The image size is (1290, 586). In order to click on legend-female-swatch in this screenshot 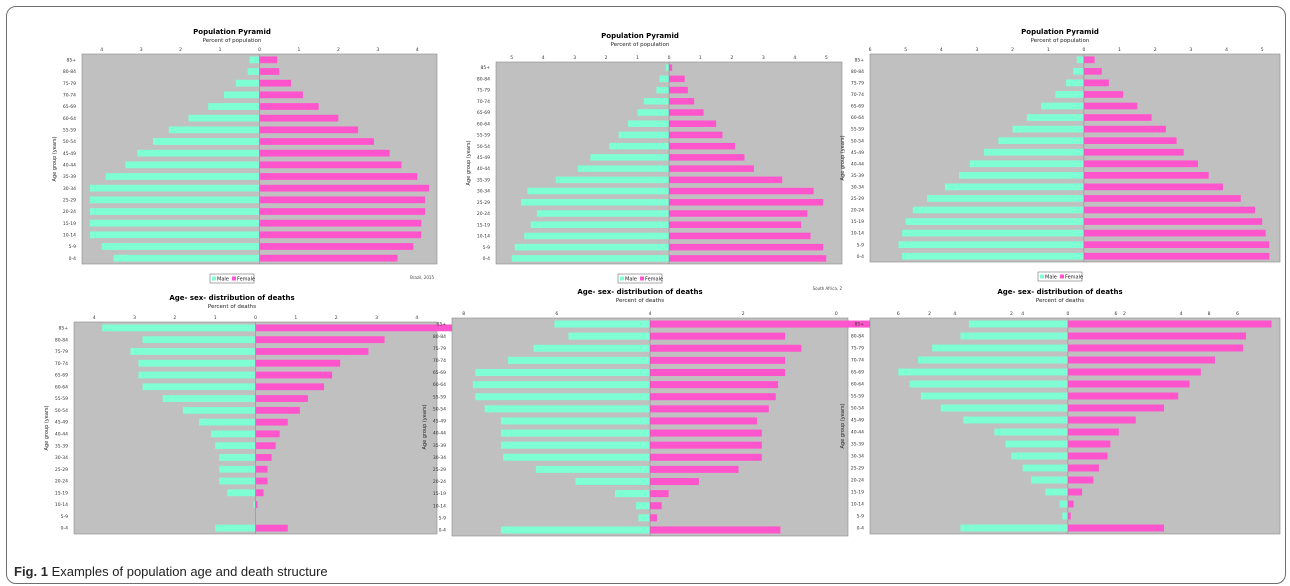, I will do `click(234, 278)`.